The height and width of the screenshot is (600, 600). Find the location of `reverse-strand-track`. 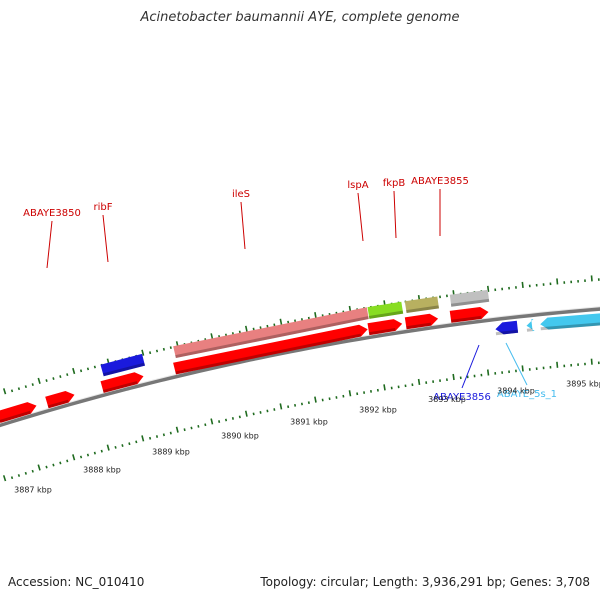

reverse-strand-track is located at coordinates (547, 322).